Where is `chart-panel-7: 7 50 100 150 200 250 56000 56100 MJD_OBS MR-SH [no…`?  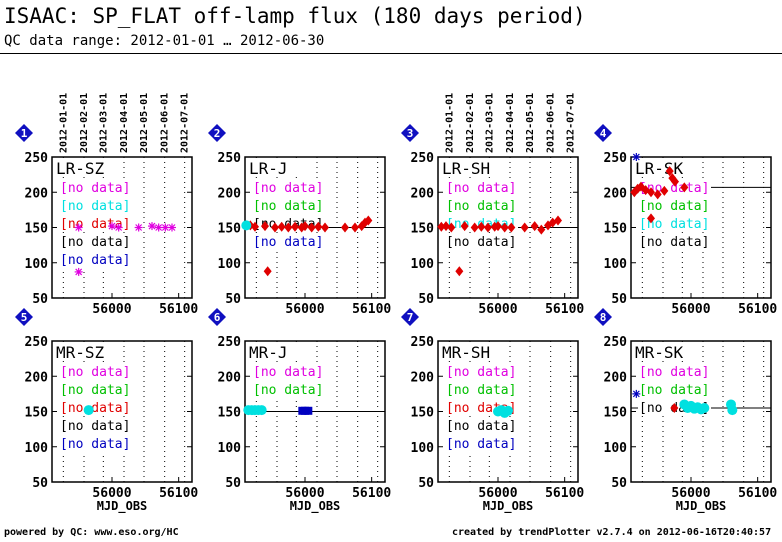
chart-panel-7: 7 50 100 150 200 250 56000 56100 MJD_OBS MR-SH [no… is located at coordinates (492, 411).